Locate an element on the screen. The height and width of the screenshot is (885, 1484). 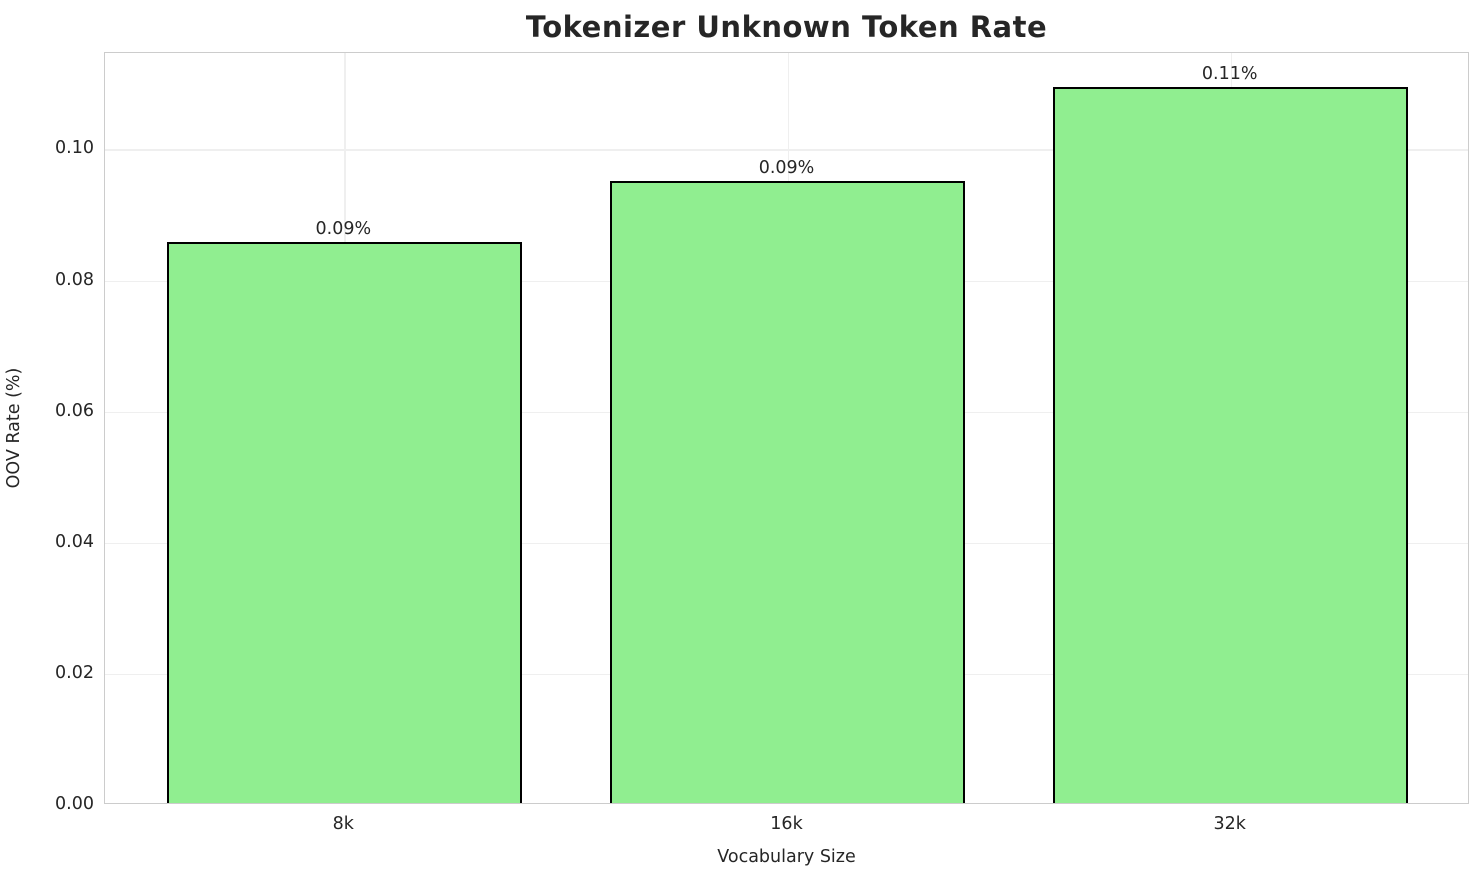
bar-value-label: 0.11% is located at coordinates (1229, 74).